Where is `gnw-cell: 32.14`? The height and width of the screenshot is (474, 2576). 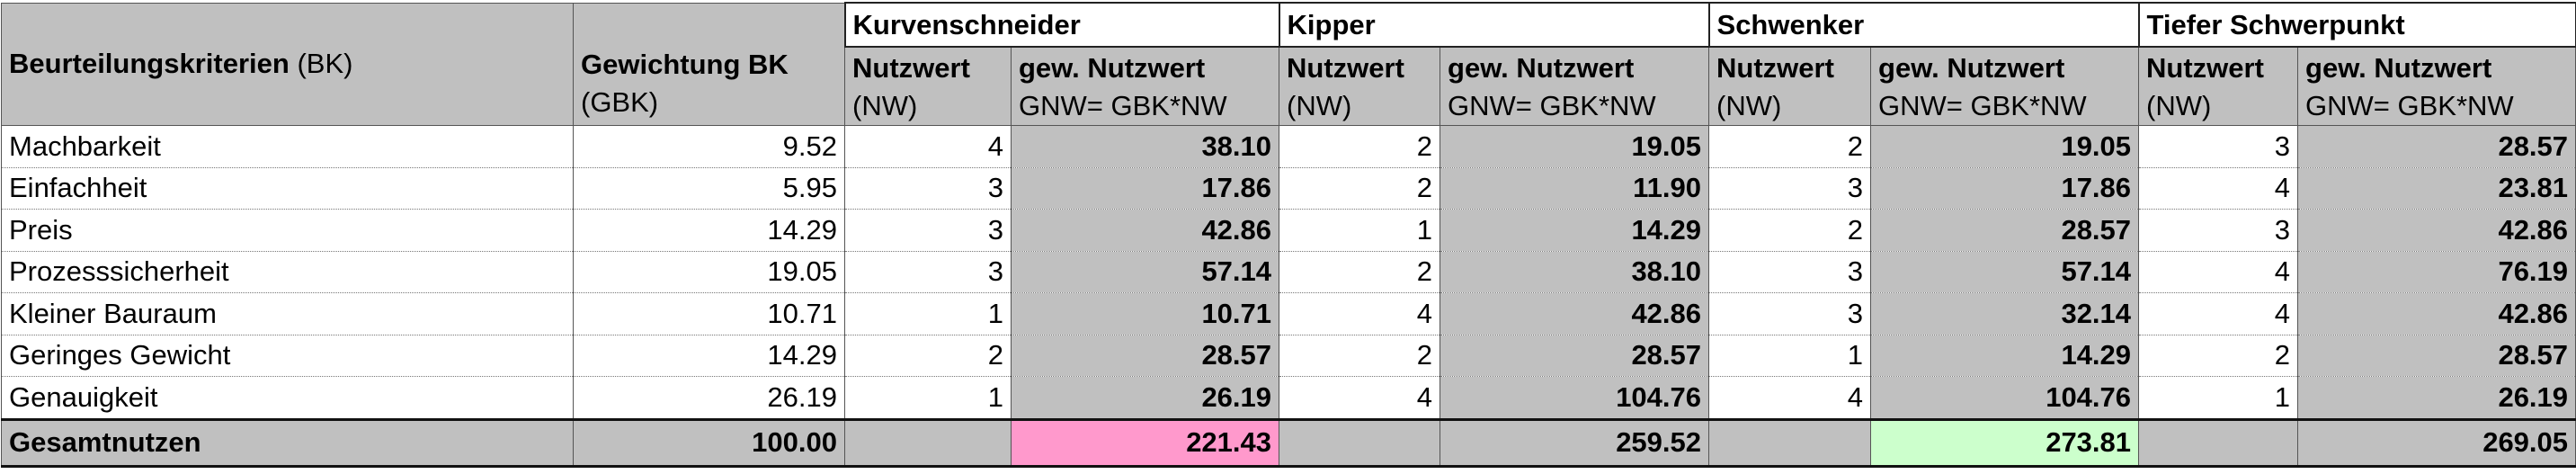
gnw-cell: 32.14 is located at coordinates (2005, 313).